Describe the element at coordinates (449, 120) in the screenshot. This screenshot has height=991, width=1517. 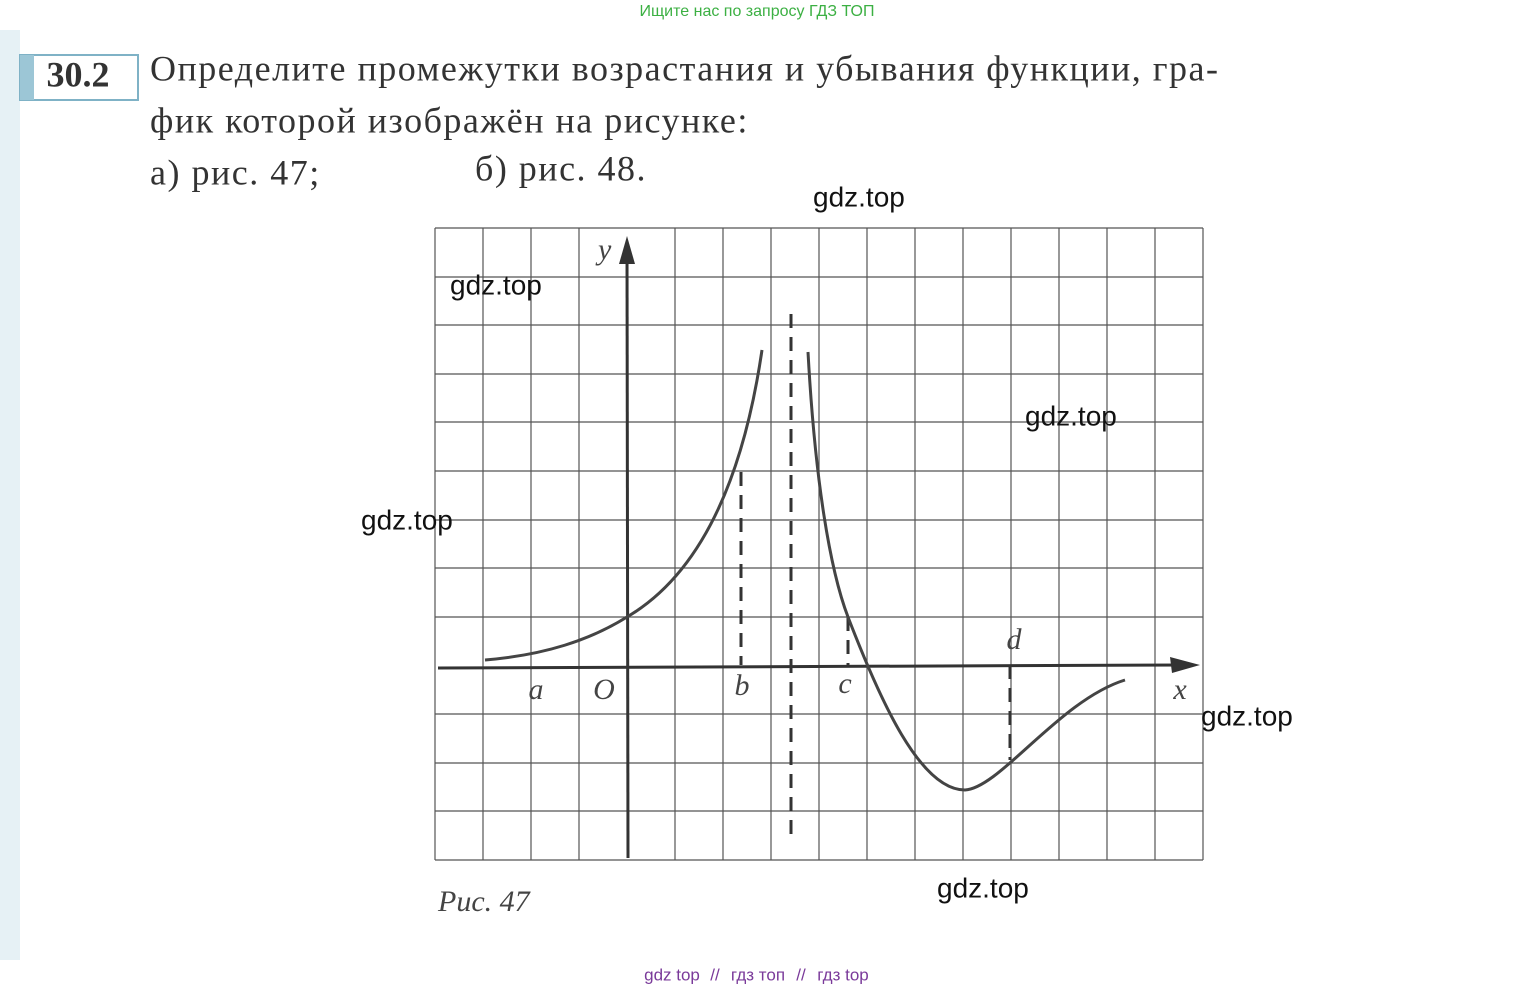
I see `problem-line: фик которой изображён на рисунке:` at that location.